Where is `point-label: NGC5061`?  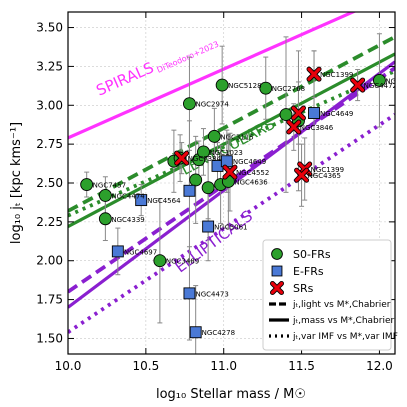 point-label: NGC5061 is located at coordinates (230, 228).